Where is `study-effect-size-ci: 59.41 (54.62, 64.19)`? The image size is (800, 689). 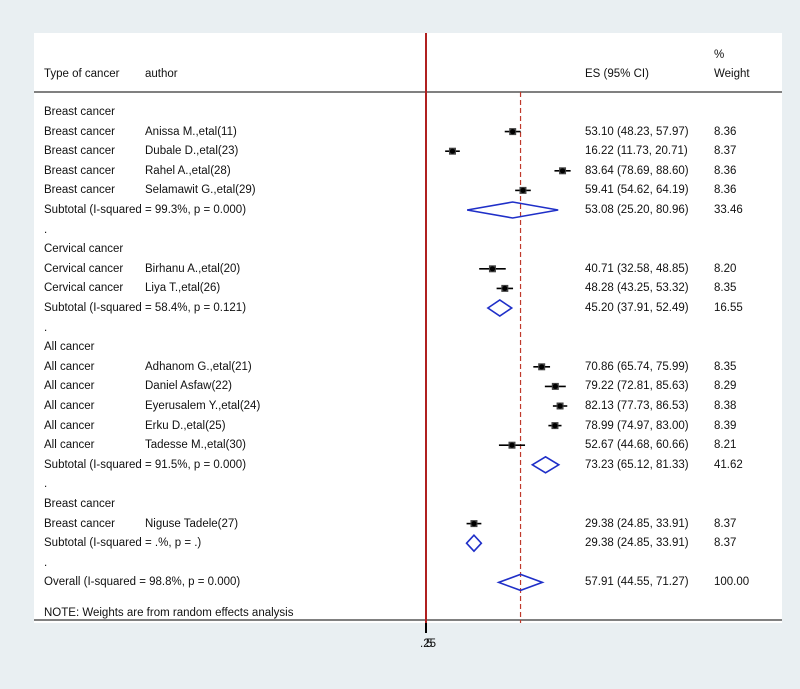 study-effect-size-ci: 59.41 (54.62, 64.19) is located at coordinates (637, 190).